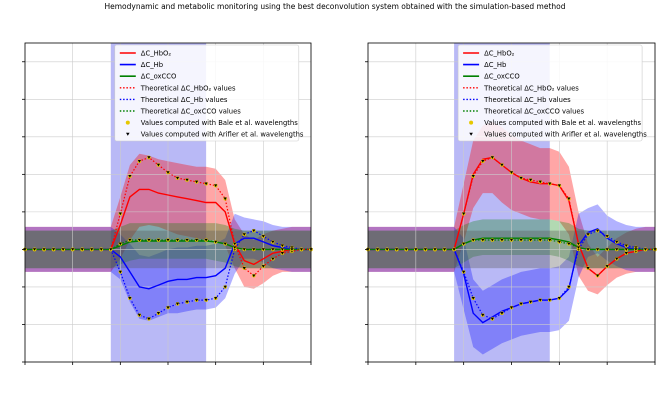  I want to click on legend-label: ΔC_Hb, so click(152, 65).